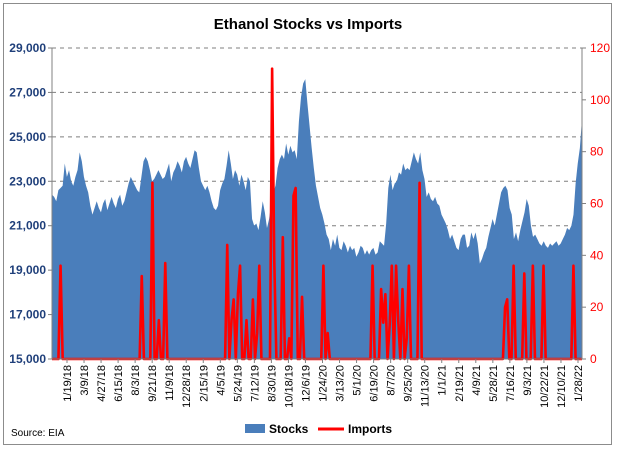 The height and width of the screenshot is (450, 617). I want to click on right-tick-label: 120, so click(600, 48).